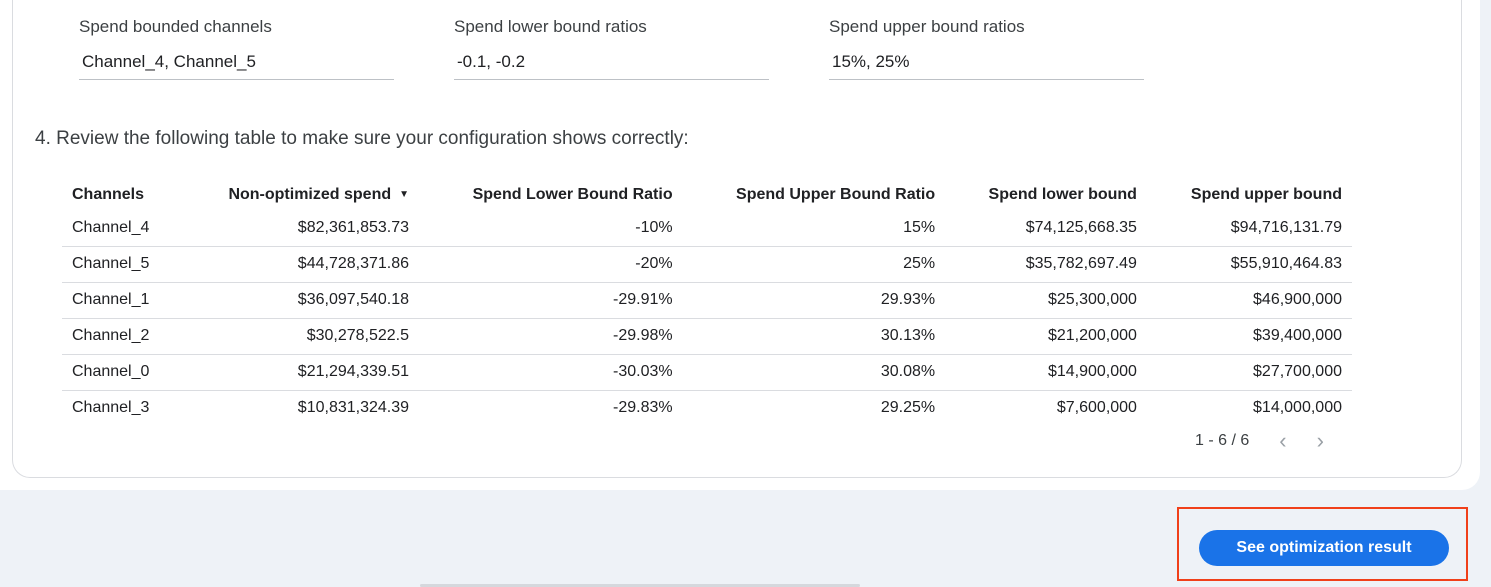 The image size is (1491, 587). Describe the element at coordinates (551, 300) in the screenshot. I see `table-cell: -29.91%` at that location.